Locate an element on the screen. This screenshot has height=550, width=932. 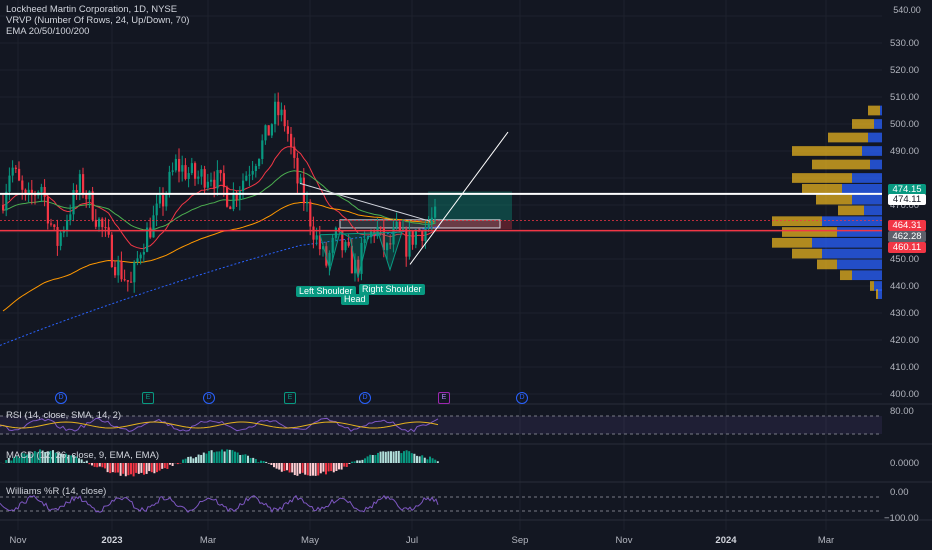
svg-text: 80.00 is located at coordinates (902, 411).